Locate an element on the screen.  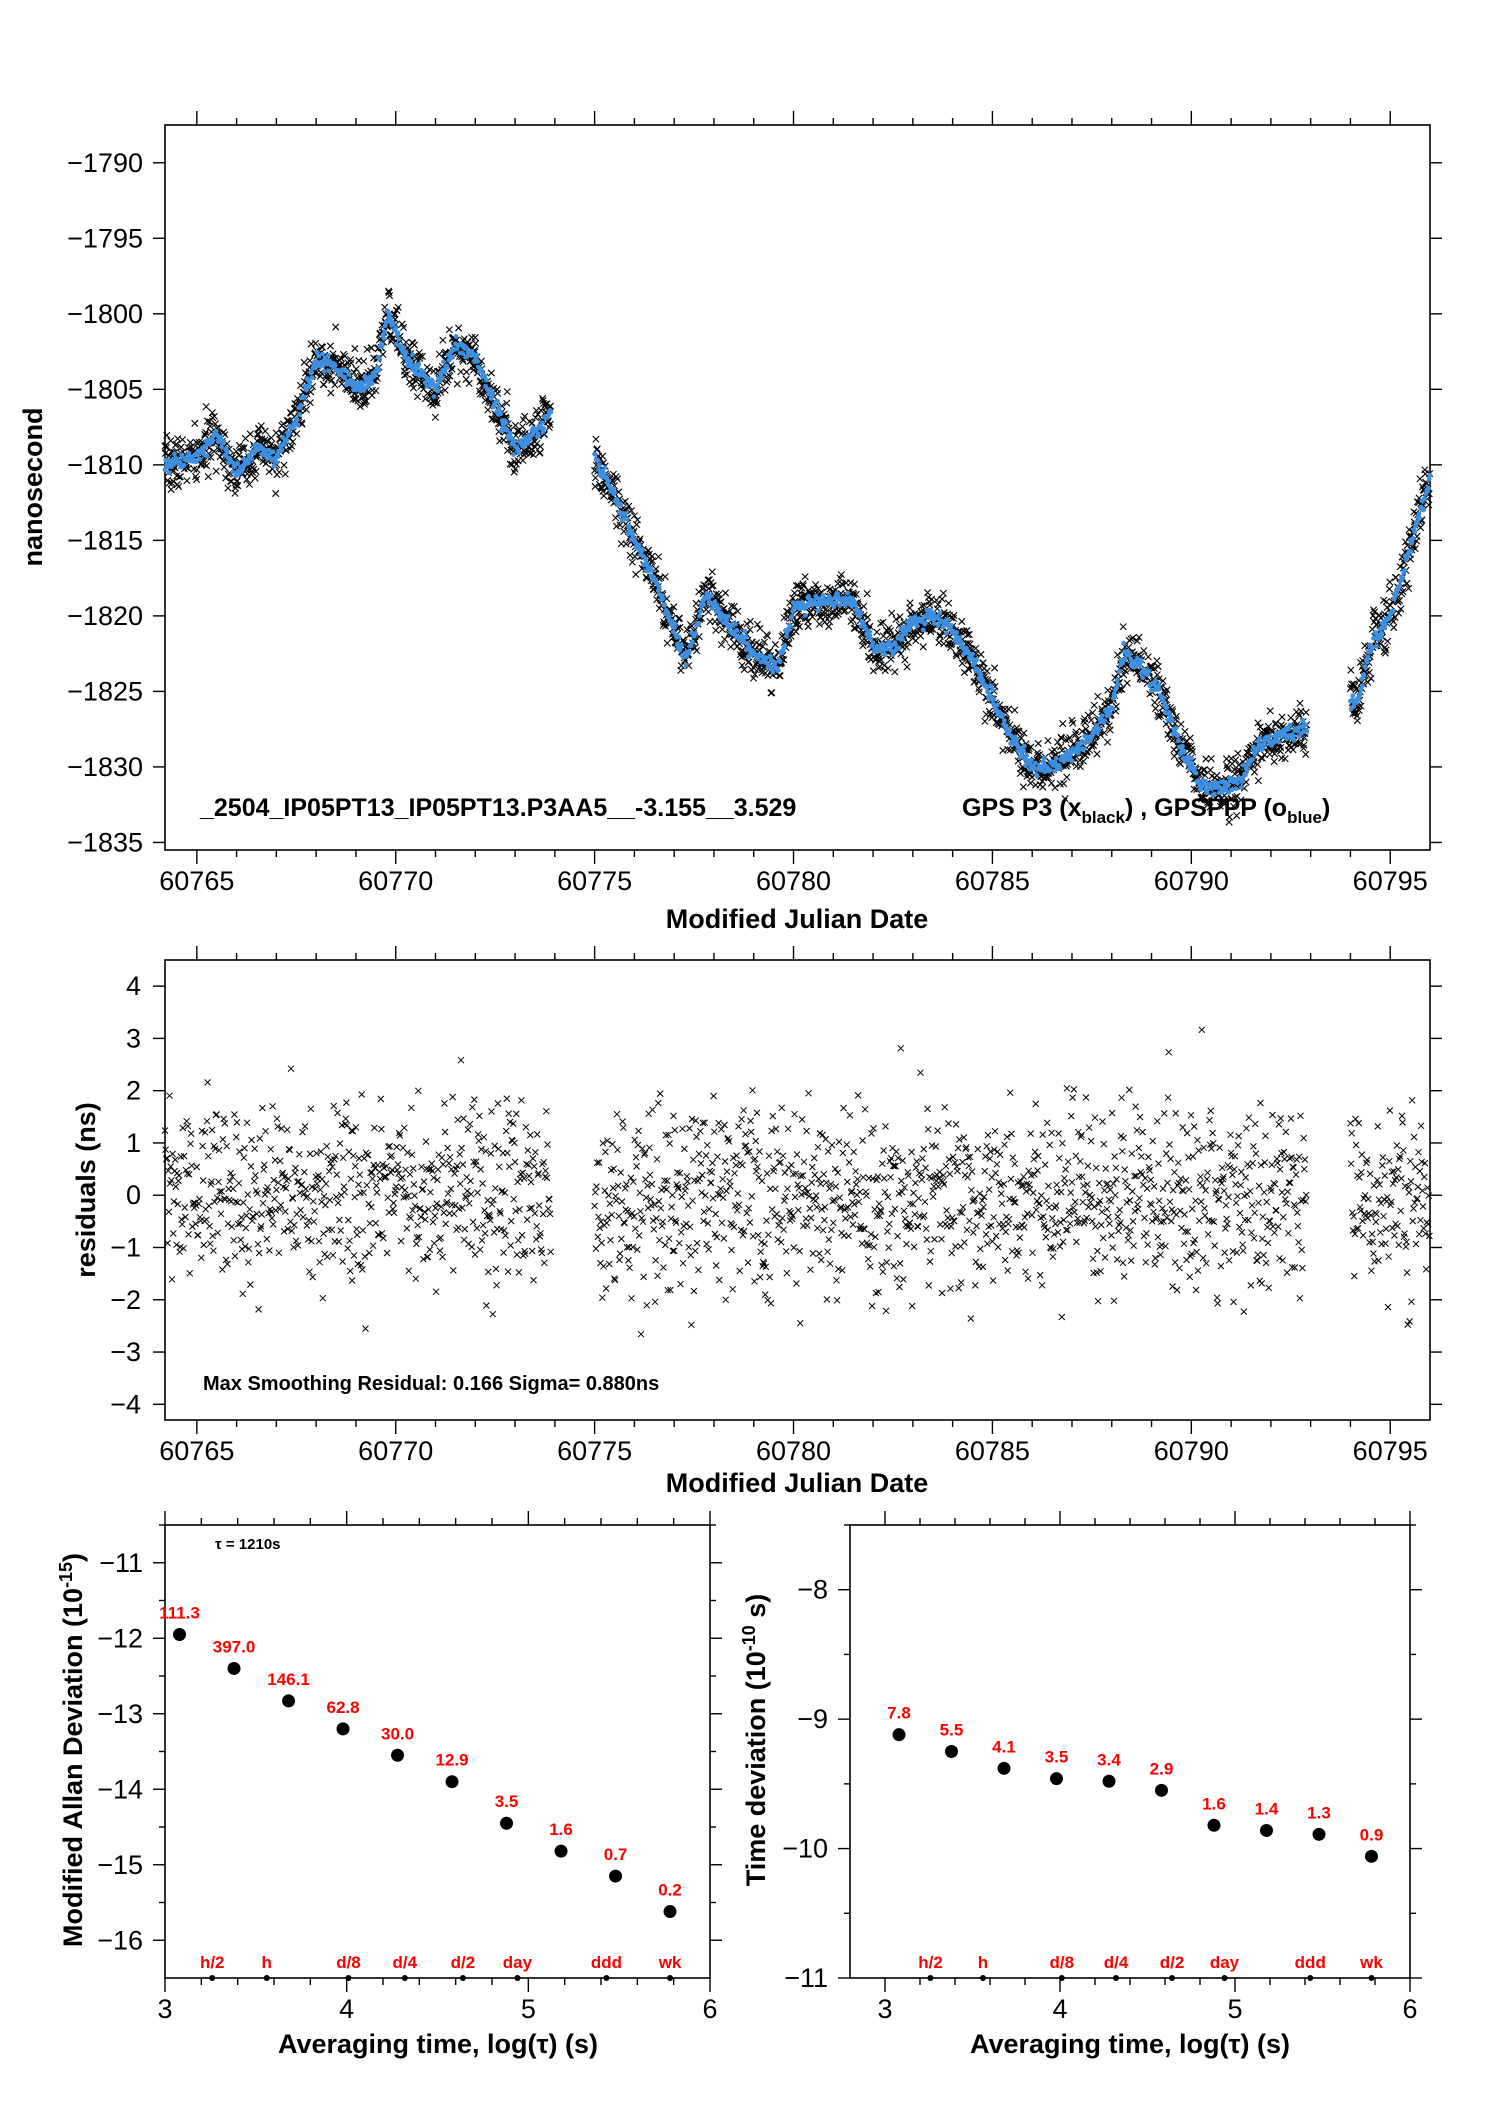
x-tick-label: 60770 is located at coordinates (395, 1451).